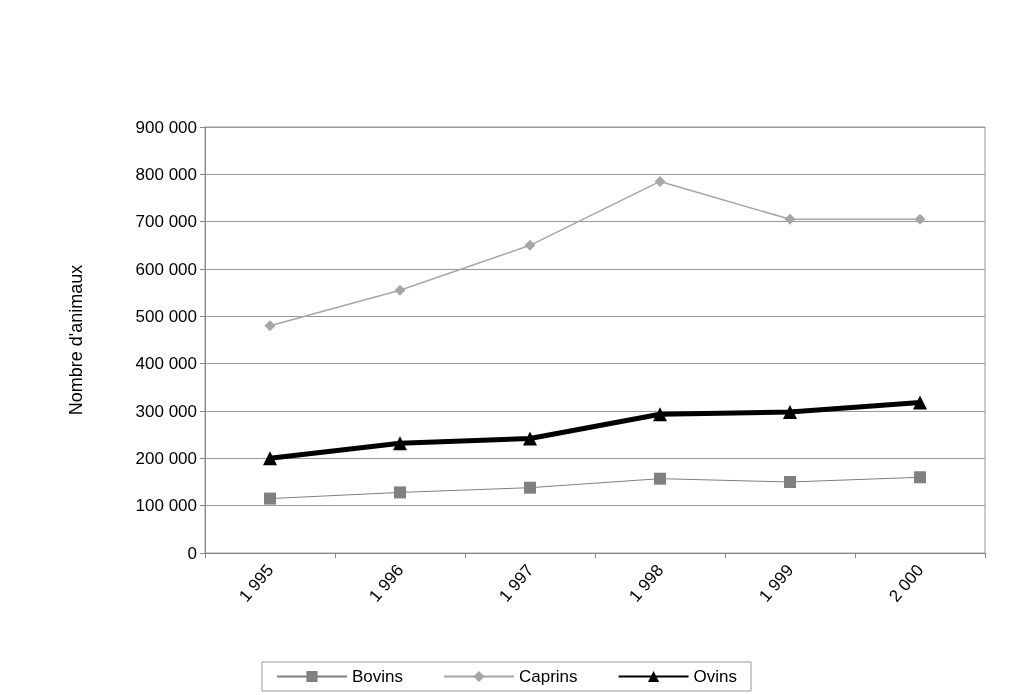 The image size is (1013, 695). What do you see at coordinates (776, 583) in the screenshot?
I see `x-tick-label: 1 999` at bounding box center [776, 583].